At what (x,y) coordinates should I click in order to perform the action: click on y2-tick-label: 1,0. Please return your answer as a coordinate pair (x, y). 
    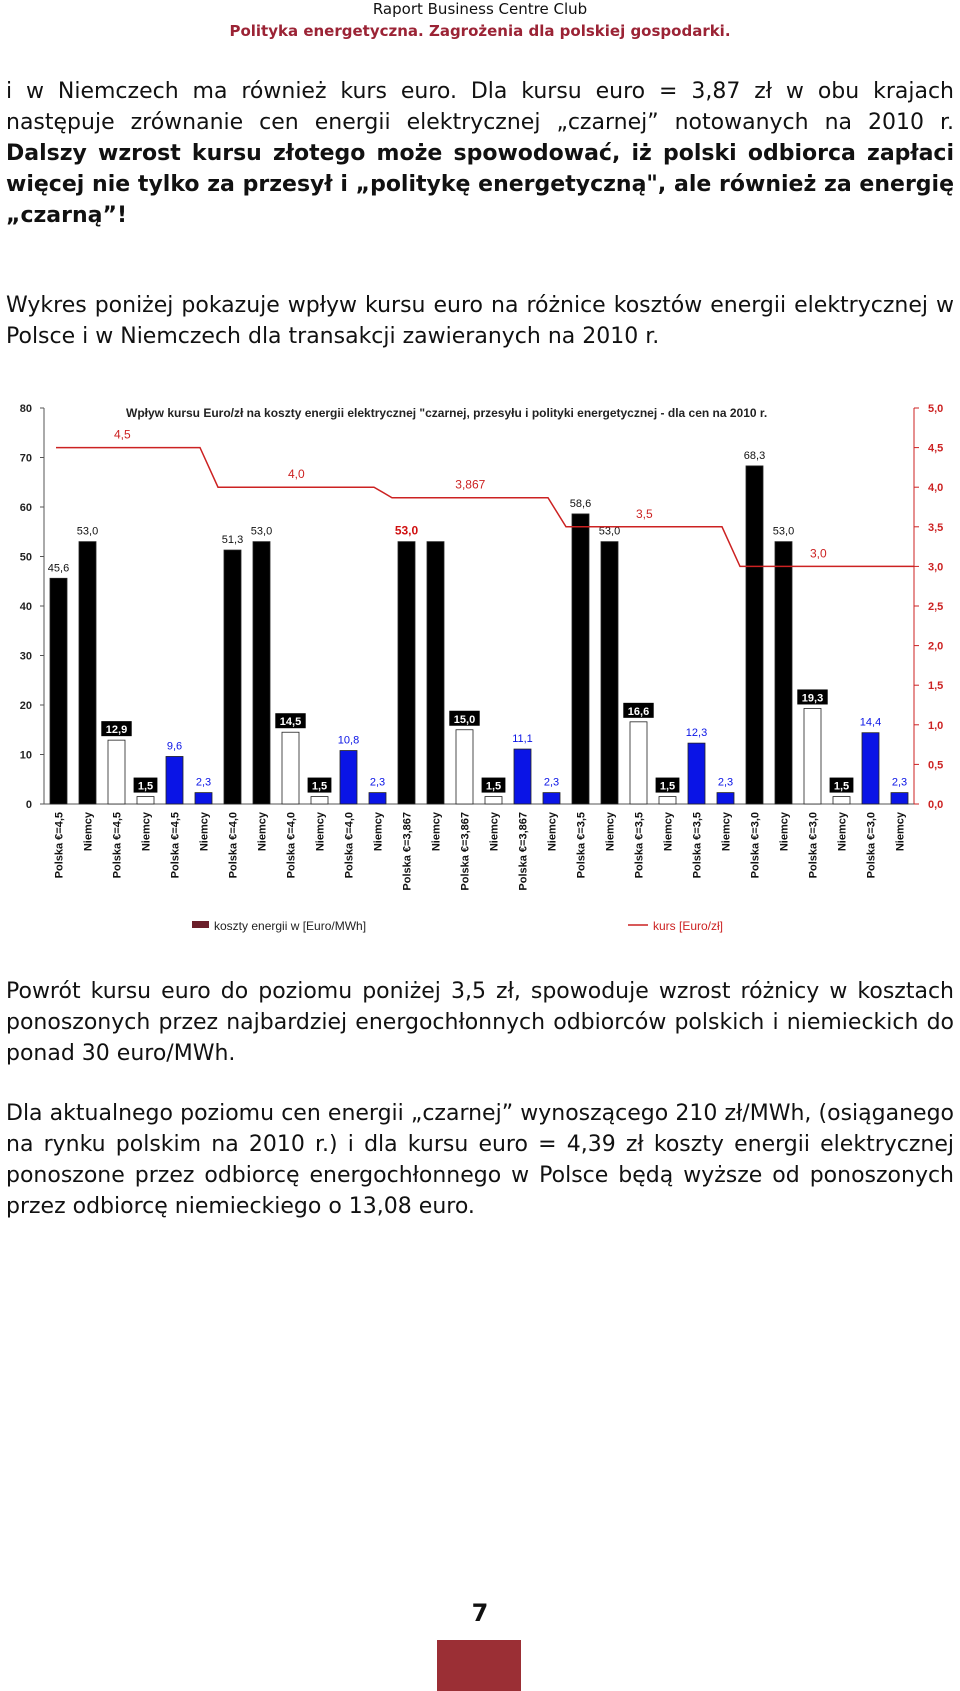
    Looking at the image, I should click on (935, 726).